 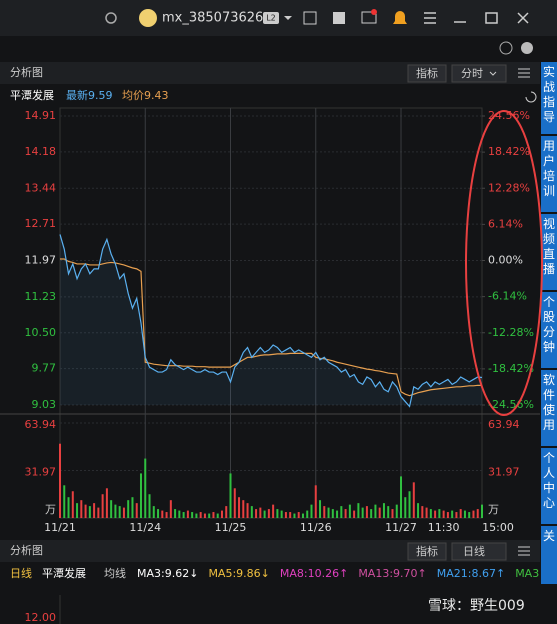 I want to click on sidebar-label: 个人中心, so click(x=549, y=480).